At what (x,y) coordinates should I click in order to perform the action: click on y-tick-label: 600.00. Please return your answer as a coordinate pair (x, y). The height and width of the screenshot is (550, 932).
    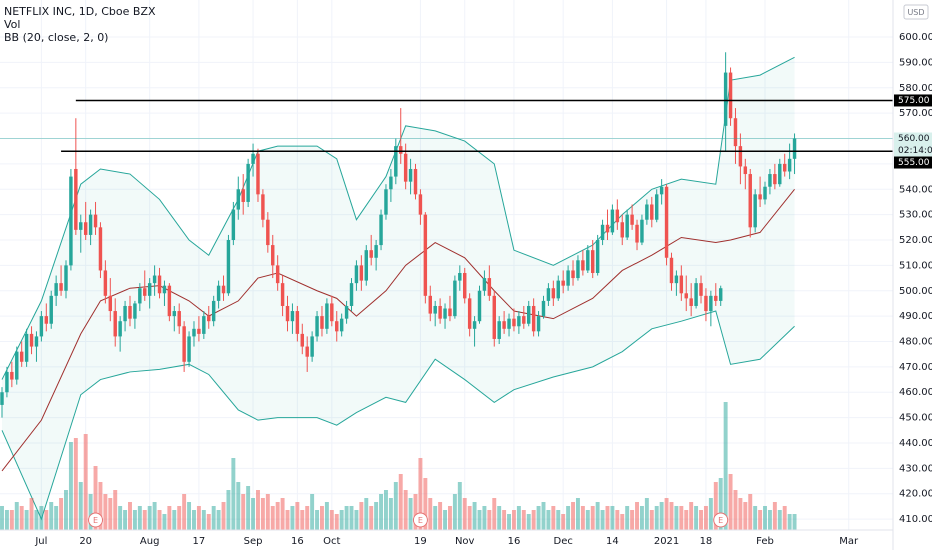
    Looking at the image, I should click on (915, 37).